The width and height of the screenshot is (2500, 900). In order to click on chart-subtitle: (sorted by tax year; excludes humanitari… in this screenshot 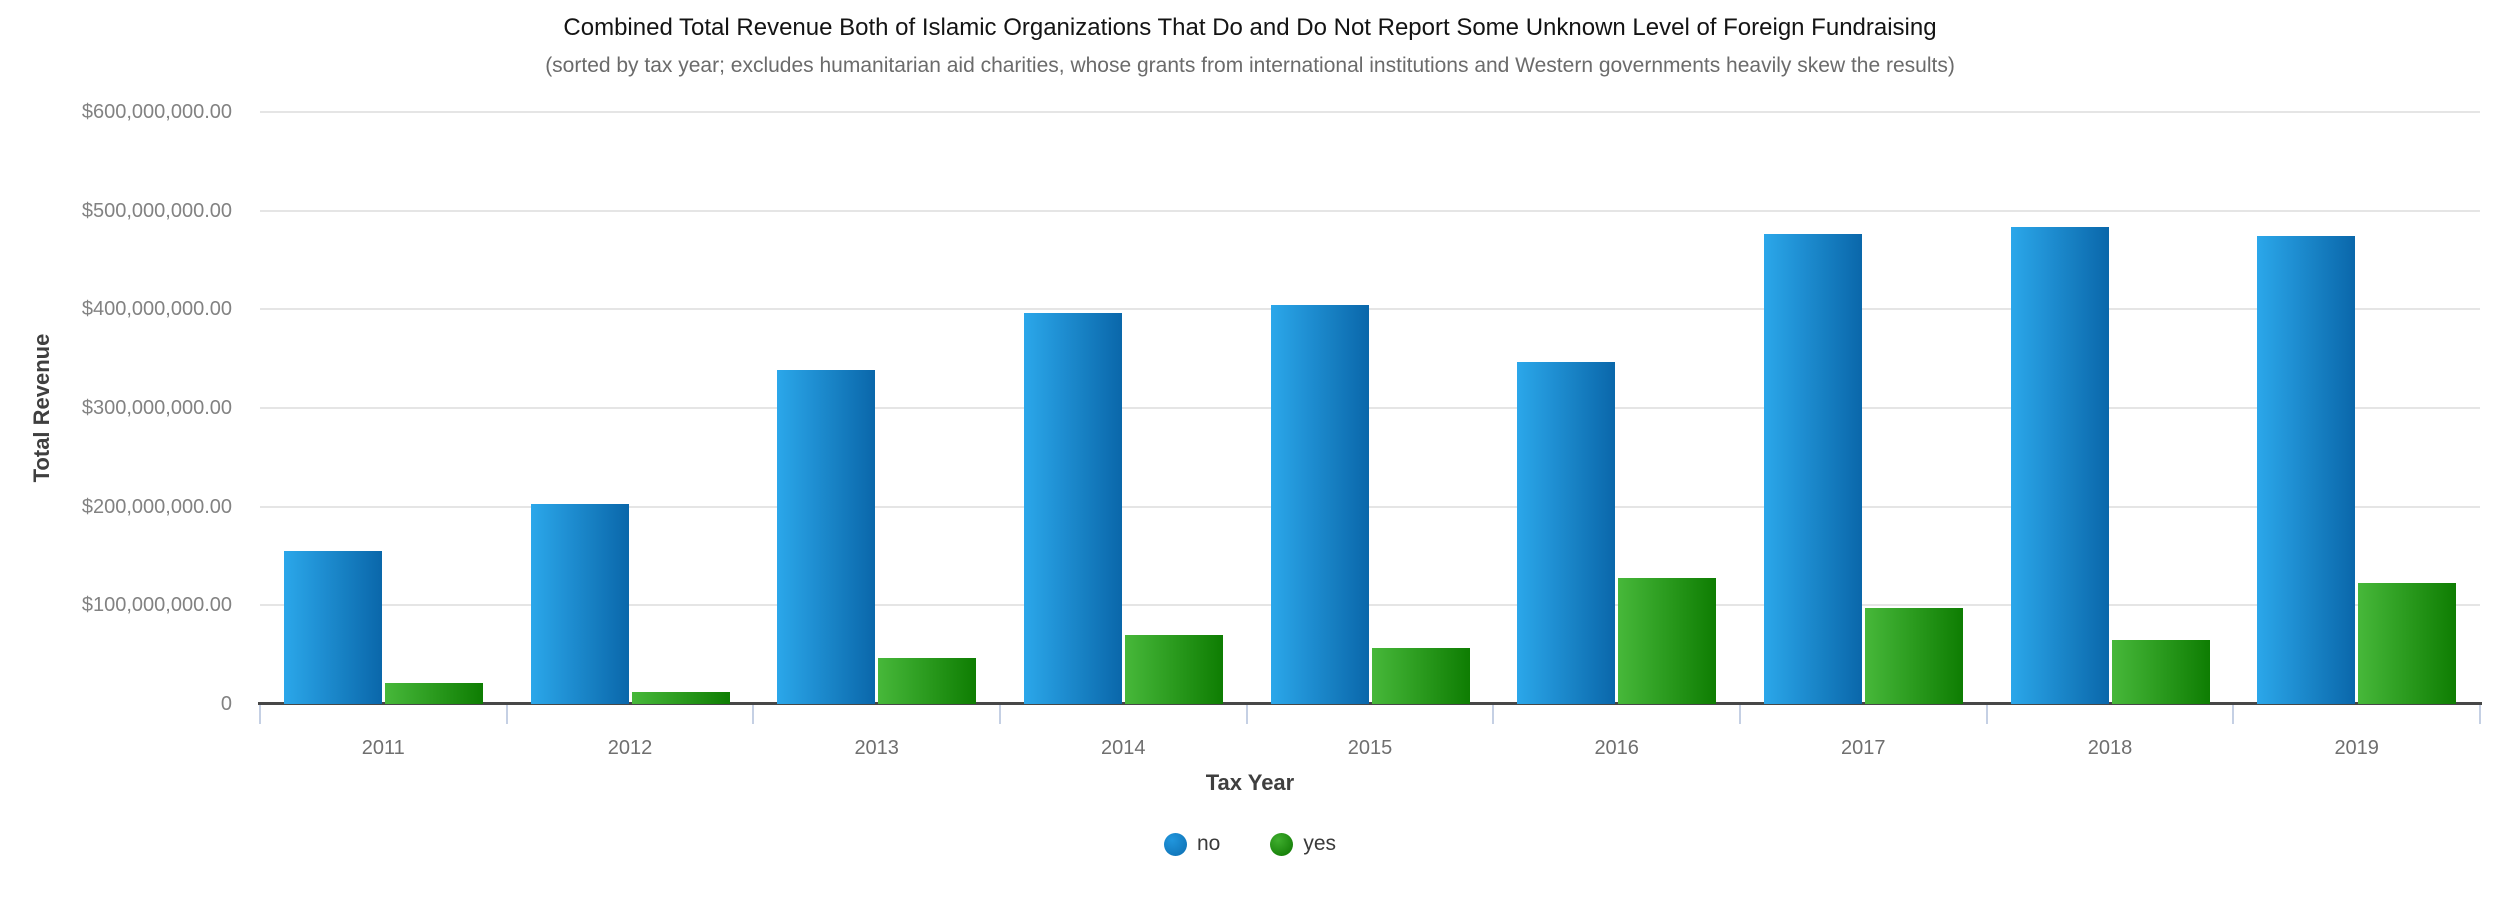, I will do `click(1250, 65)`.